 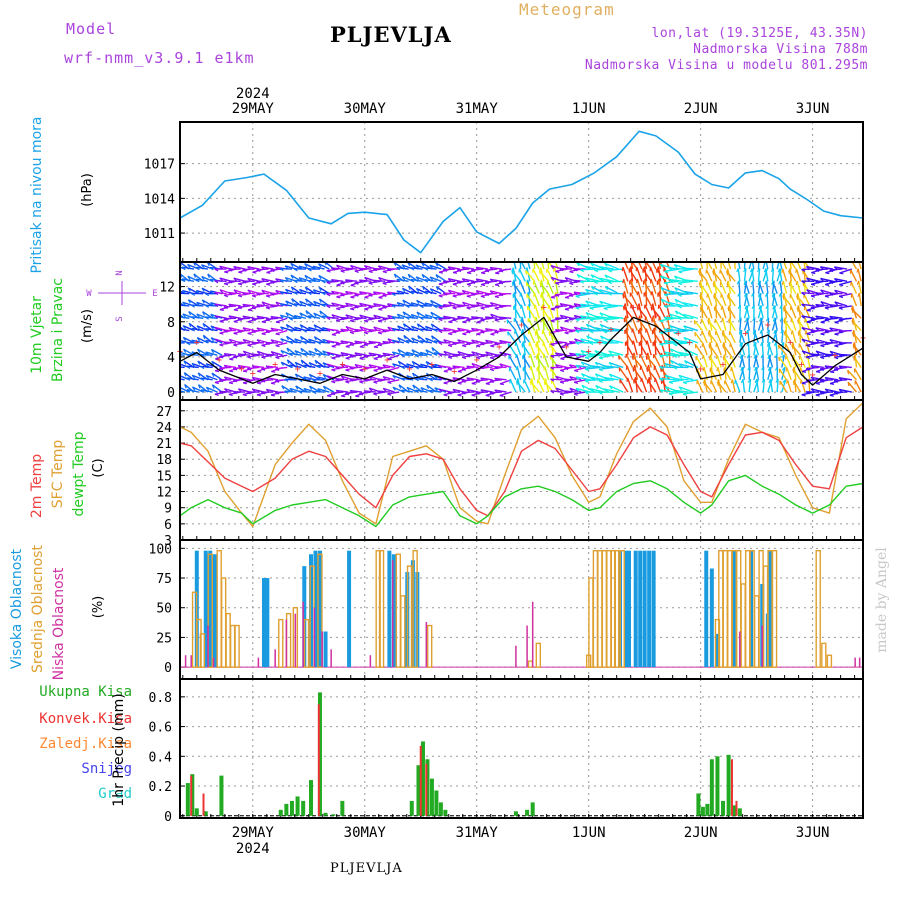 What do you see at coordinates (391, 34) in the screenshot?
I see `page-title: PLJEVLJA` at bounding box center [391, 34].